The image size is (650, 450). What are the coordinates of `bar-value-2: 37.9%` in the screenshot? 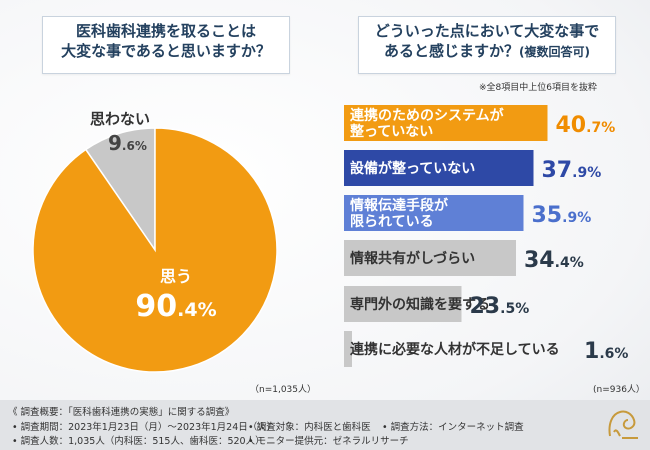 It's located at (572, 170).